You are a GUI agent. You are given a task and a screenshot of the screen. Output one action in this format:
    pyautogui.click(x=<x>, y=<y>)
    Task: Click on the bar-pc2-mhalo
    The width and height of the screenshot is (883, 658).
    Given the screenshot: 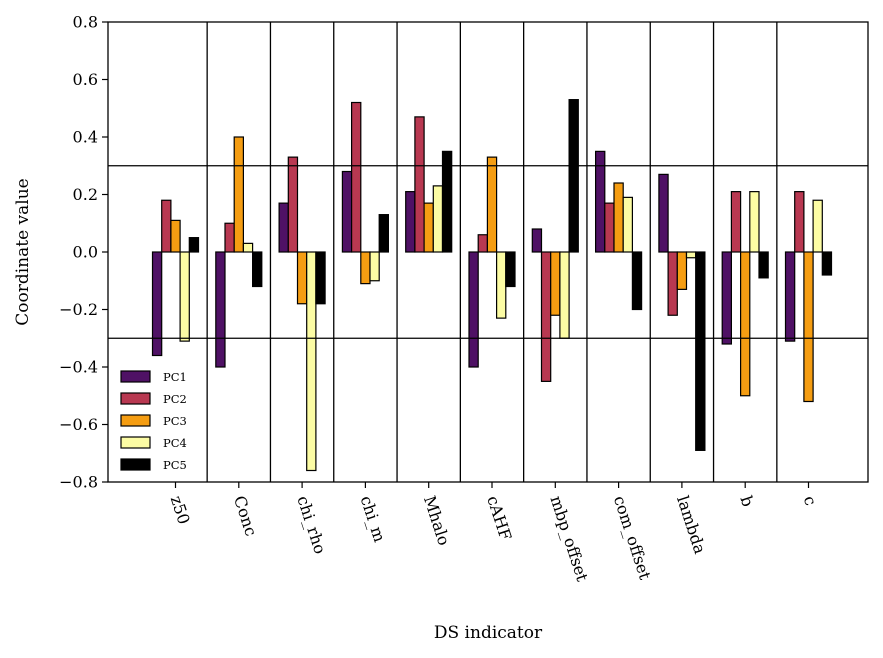 What is the action you would take?
    pyautogui.click(x=419, y=184)
    